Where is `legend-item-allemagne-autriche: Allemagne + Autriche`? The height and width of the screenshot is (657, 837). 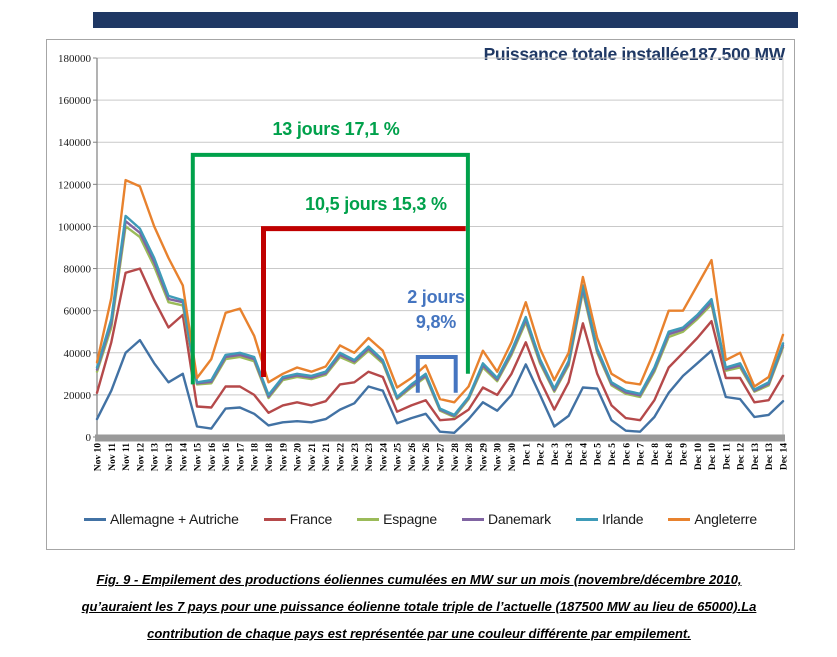
legend-item-allemagne-autriche: Allemagne + Autriche is located at coordinates (161, 519).